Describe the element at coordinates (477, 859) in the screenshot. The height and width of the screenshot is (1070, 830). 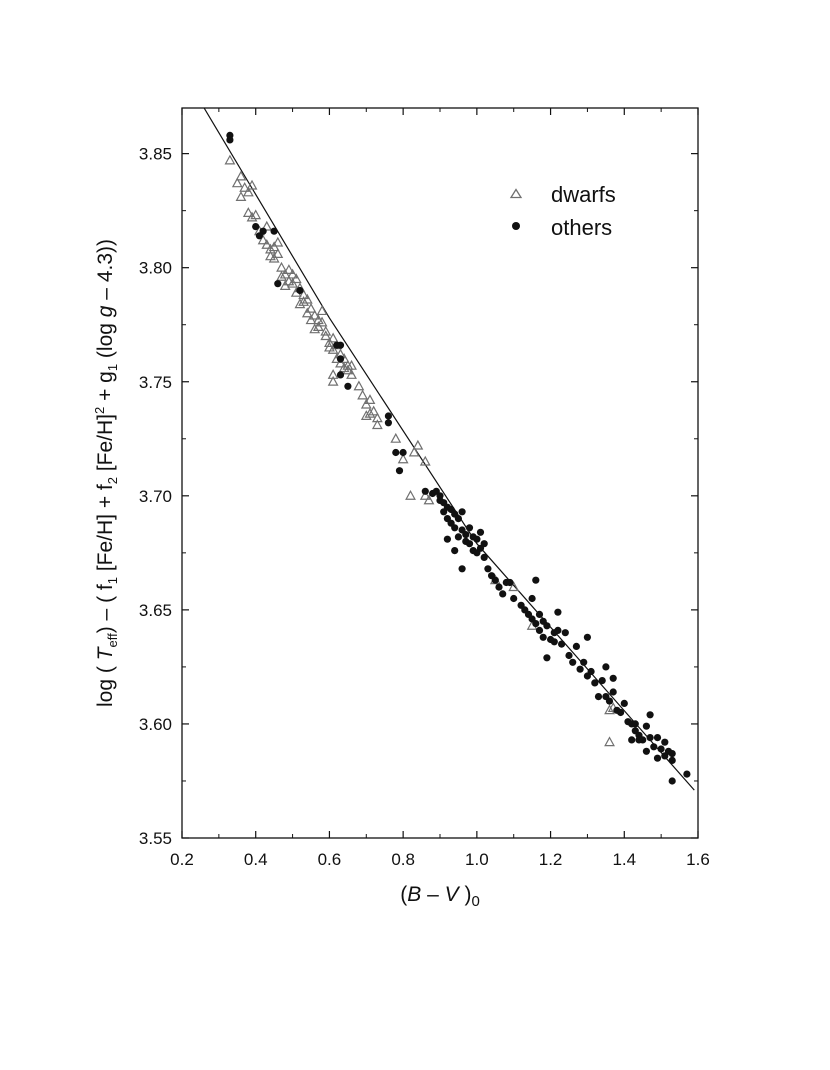
I see `x-tick-label: 1.0` at that location.